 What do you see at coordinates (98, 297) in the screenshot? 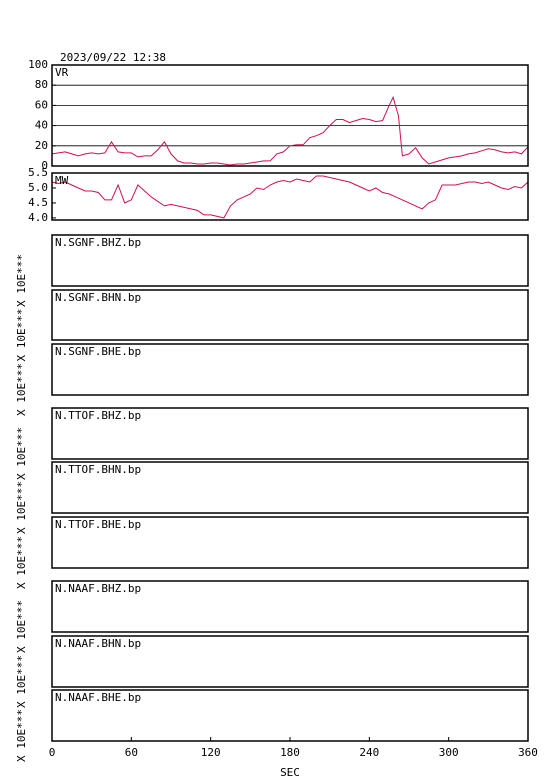
I see `panel-label: N.SGNF.BHN.bp` at bounding box center [98, 297].